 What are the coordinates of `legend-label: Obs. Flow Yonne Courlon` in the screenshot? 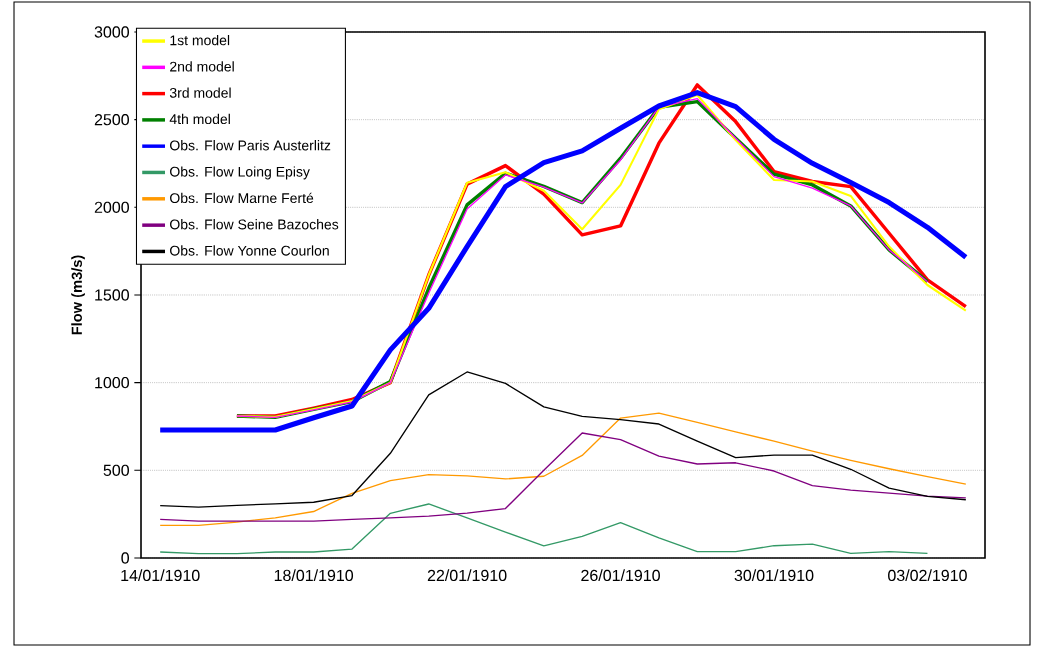 It's located at (249, 250).